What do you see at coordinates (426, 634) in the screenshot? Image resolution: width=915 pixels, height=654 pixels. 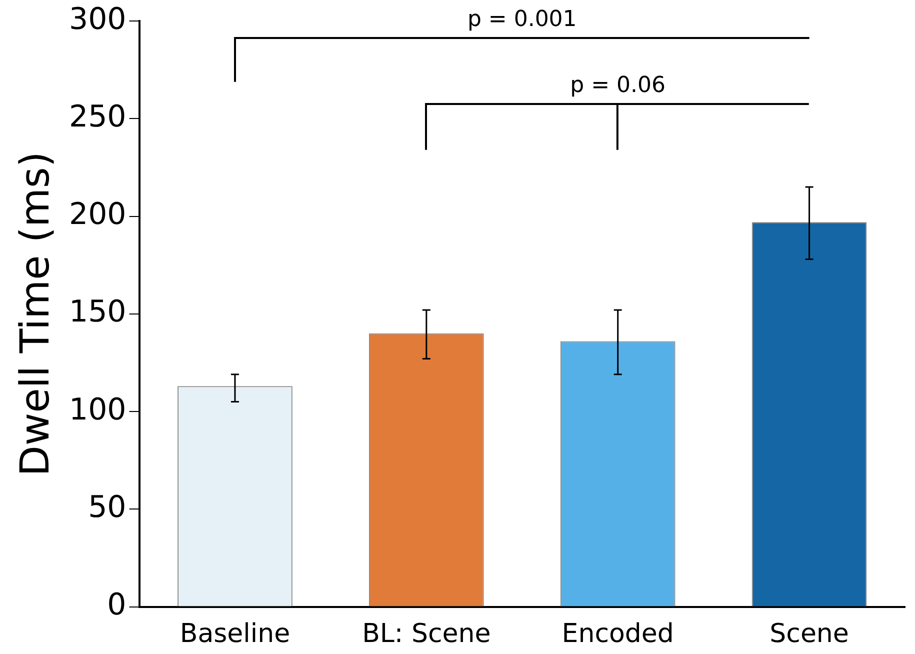 I see `x-tick-label: BL: Scene` at bounding box center [426, 634].